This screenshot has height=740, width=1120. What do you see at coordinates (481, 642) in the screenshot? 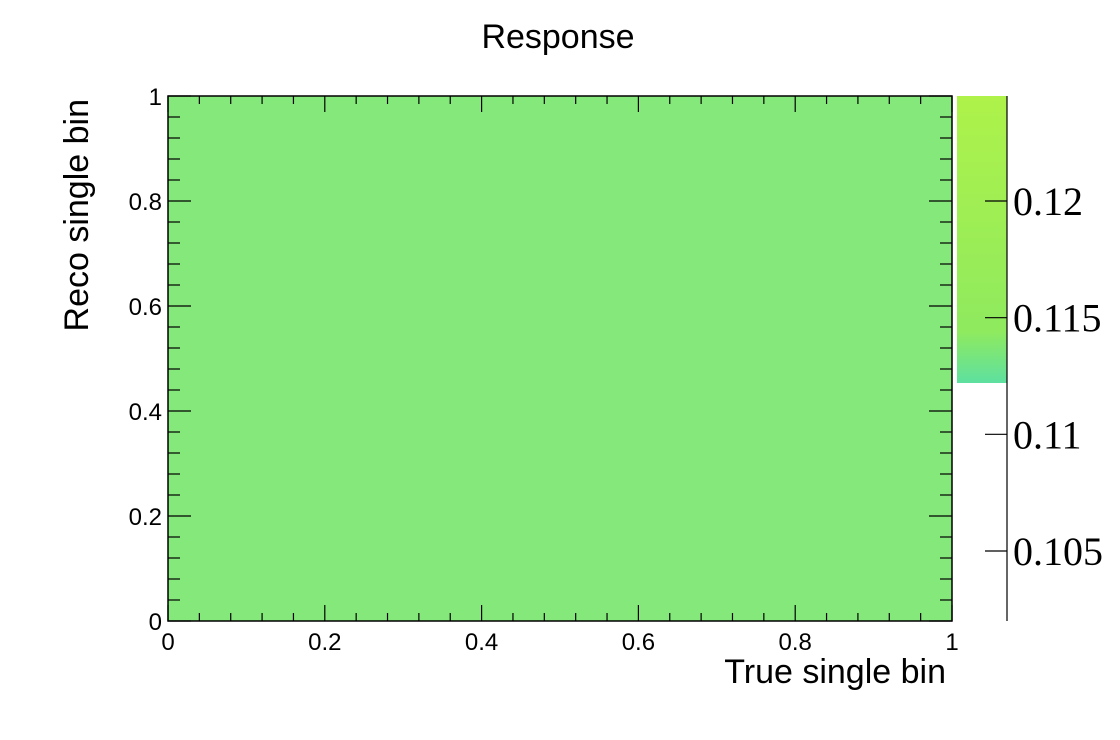
I see `x-tick-label: 0.4` at bounding box center [481, 642].